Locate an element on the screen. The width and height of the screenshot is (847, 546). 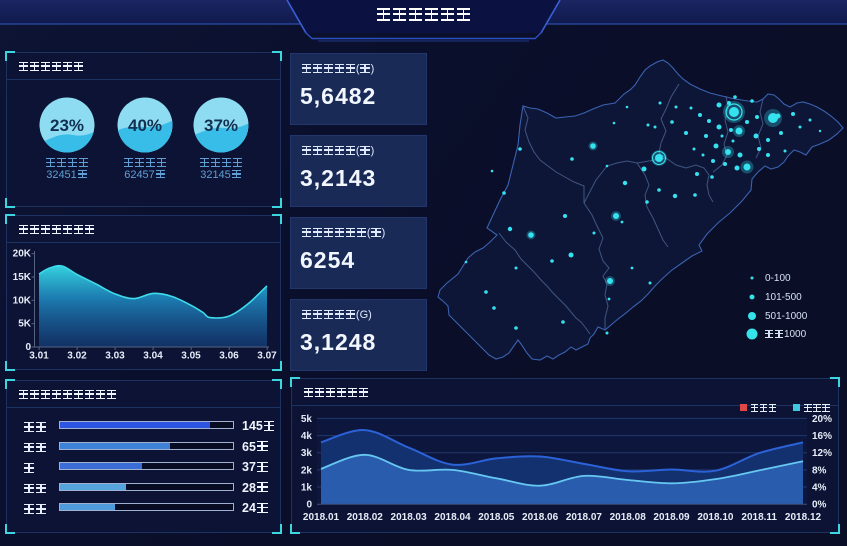
svg-text: 0-100 is located at coordinates (778, 278).